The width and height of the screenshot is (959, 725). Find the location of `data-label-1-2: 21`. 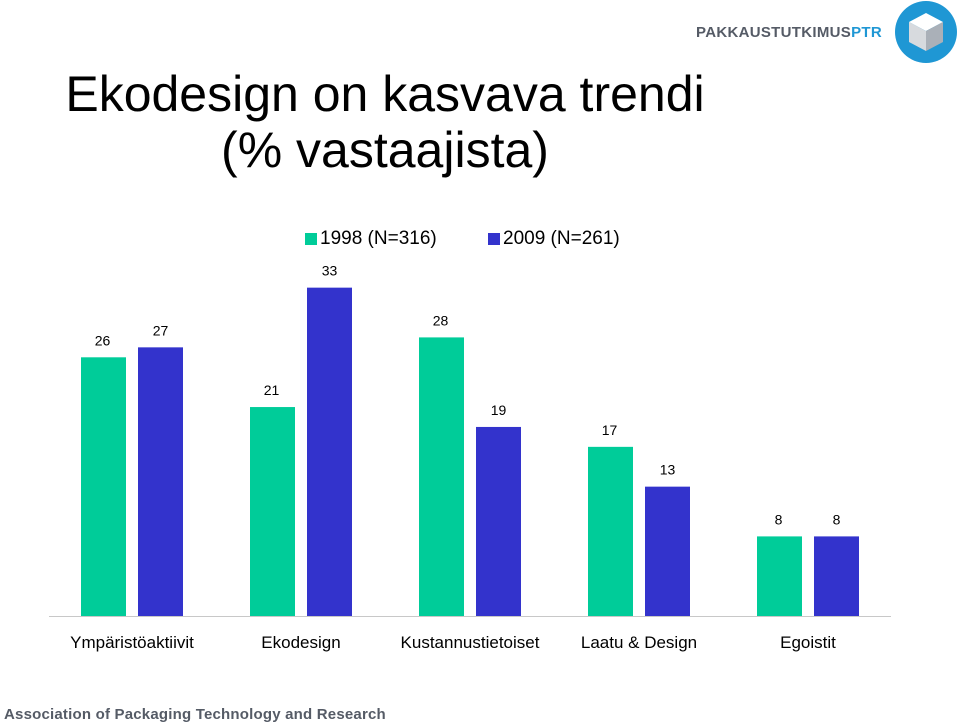

data-label-1-2: 21 is located at coordinates (272, 390).